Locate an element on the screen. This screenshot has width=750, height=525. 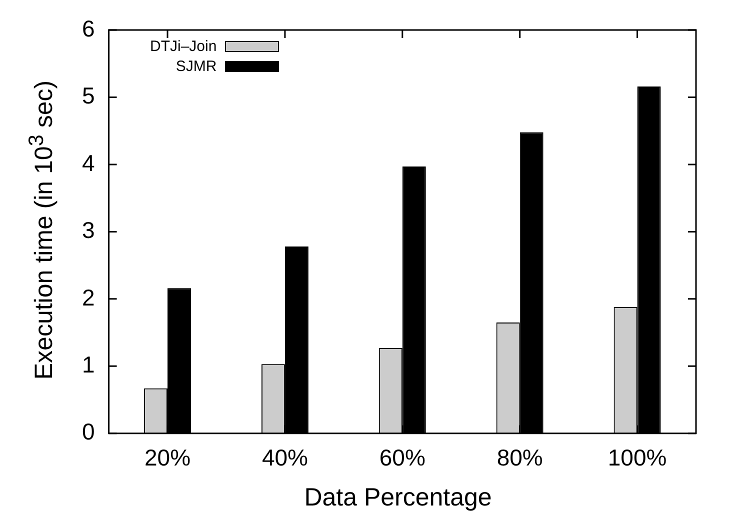
y-tick-label: 6 is located at coordinates (88, 28).